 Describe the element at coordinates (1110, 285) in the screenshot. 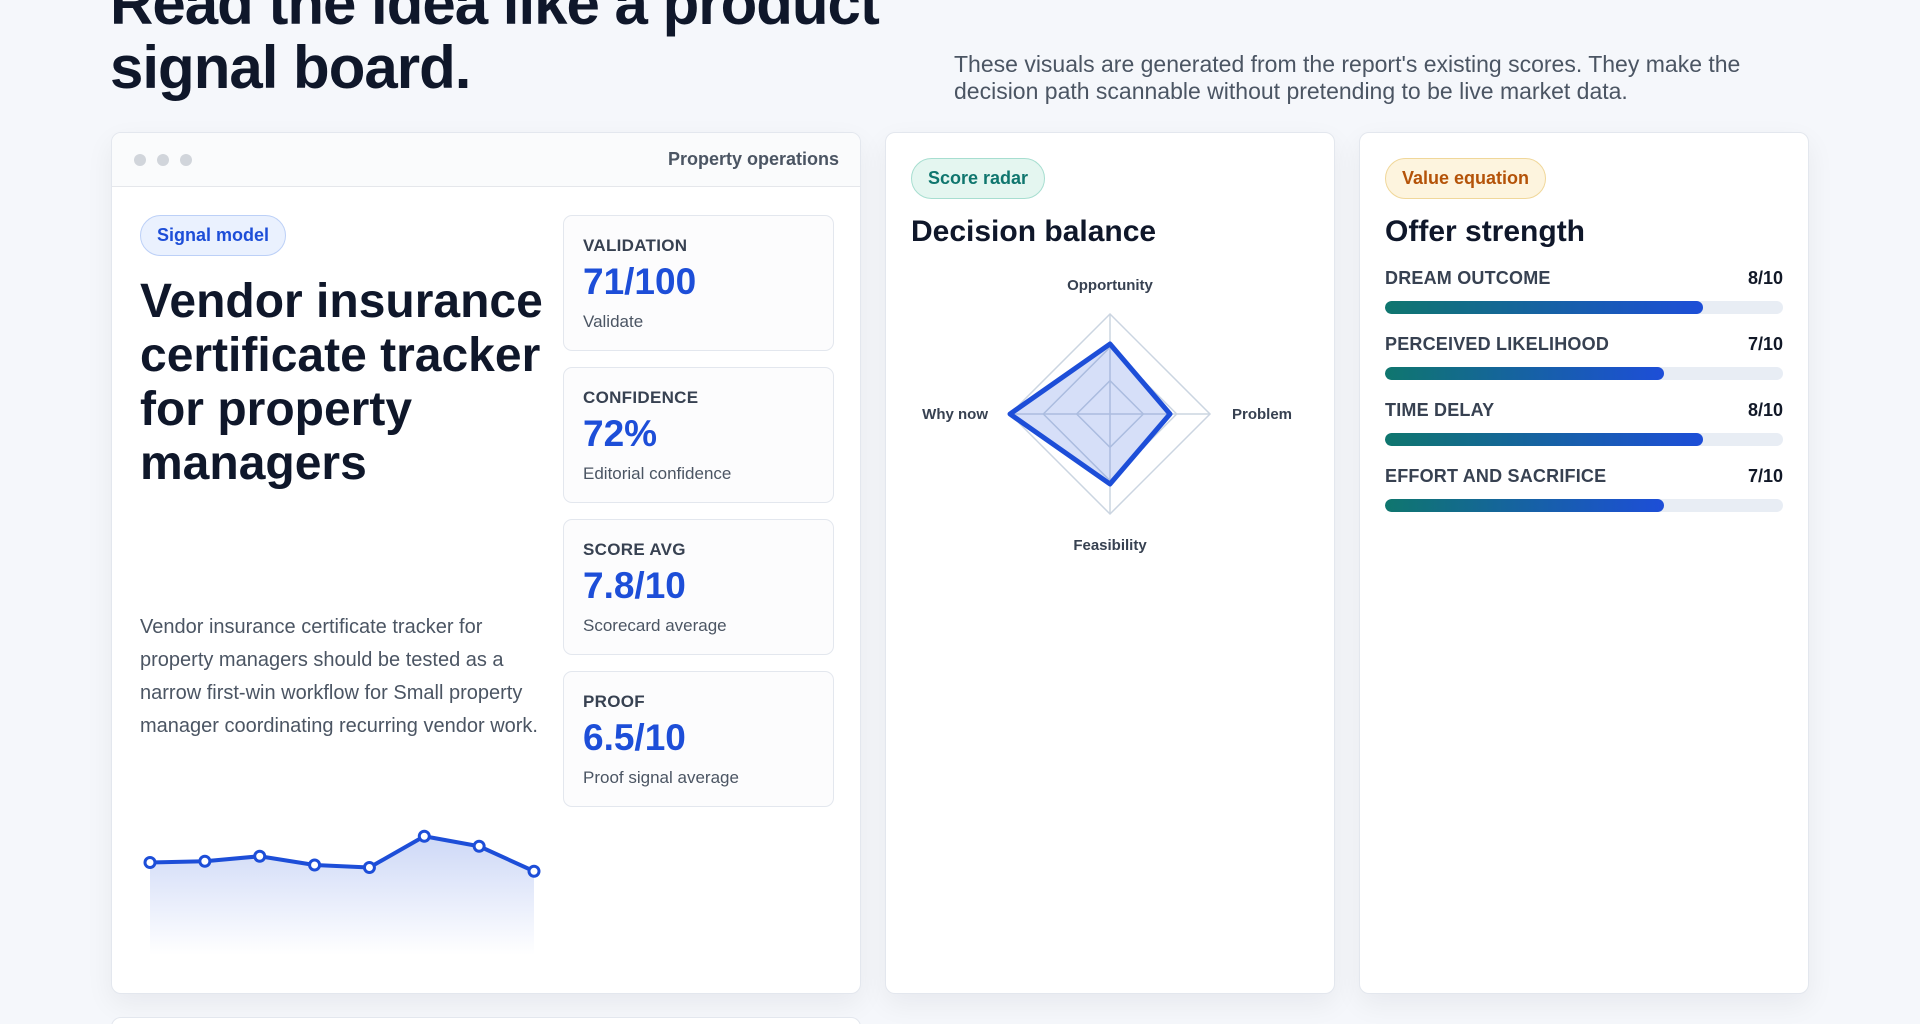

I see `radar-axis-label: Opportunity` at that location.